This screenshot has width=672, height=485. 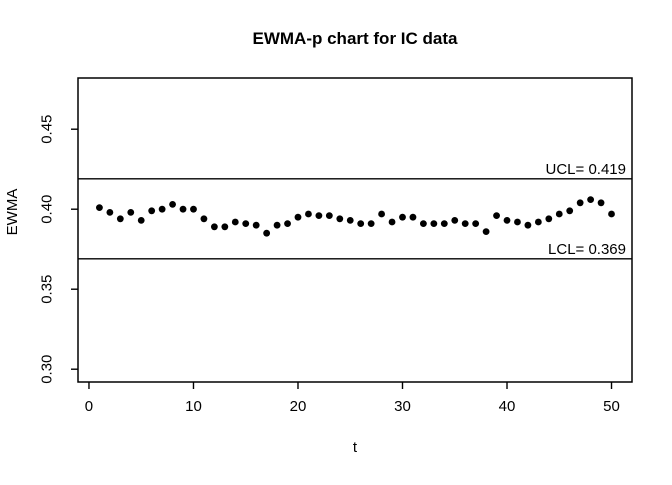 What do you see at coordinates (402, 406) in the screenshot?
I see `x-tick-label: 30` at bounding box center [402, 406].